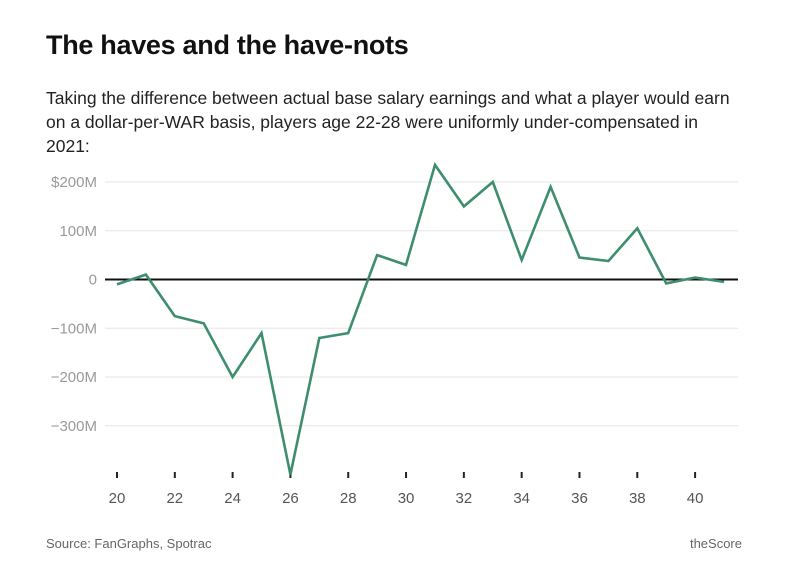 This screenshot has width=790, height=584. Describe the element at coordinates (74, 182) in the screenshot. I see `y-tick-label: $200M` at that location.